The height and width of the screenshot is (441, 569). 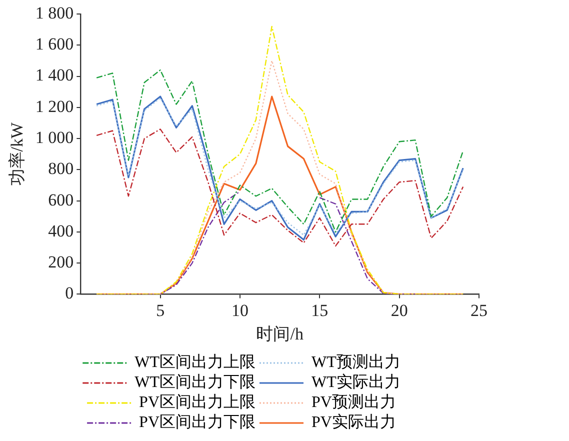 I want to click on y-tick-label: 600, so click(x=61, y=200).